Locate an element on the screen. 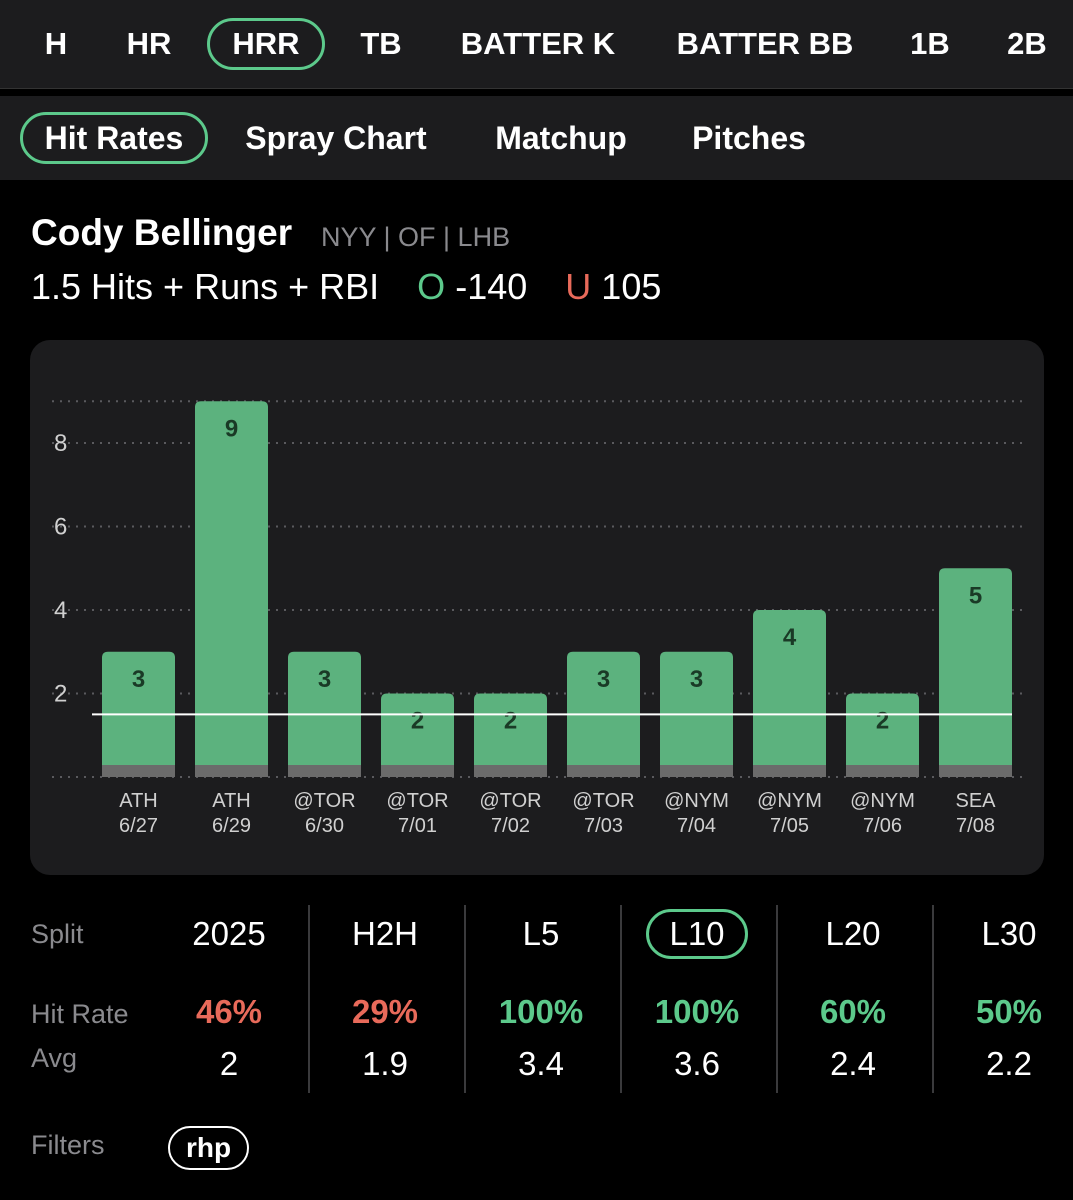 The height and width of the screenshot is (1200, 1073). avg-value: 2 is located at coordinates (229, 1063).